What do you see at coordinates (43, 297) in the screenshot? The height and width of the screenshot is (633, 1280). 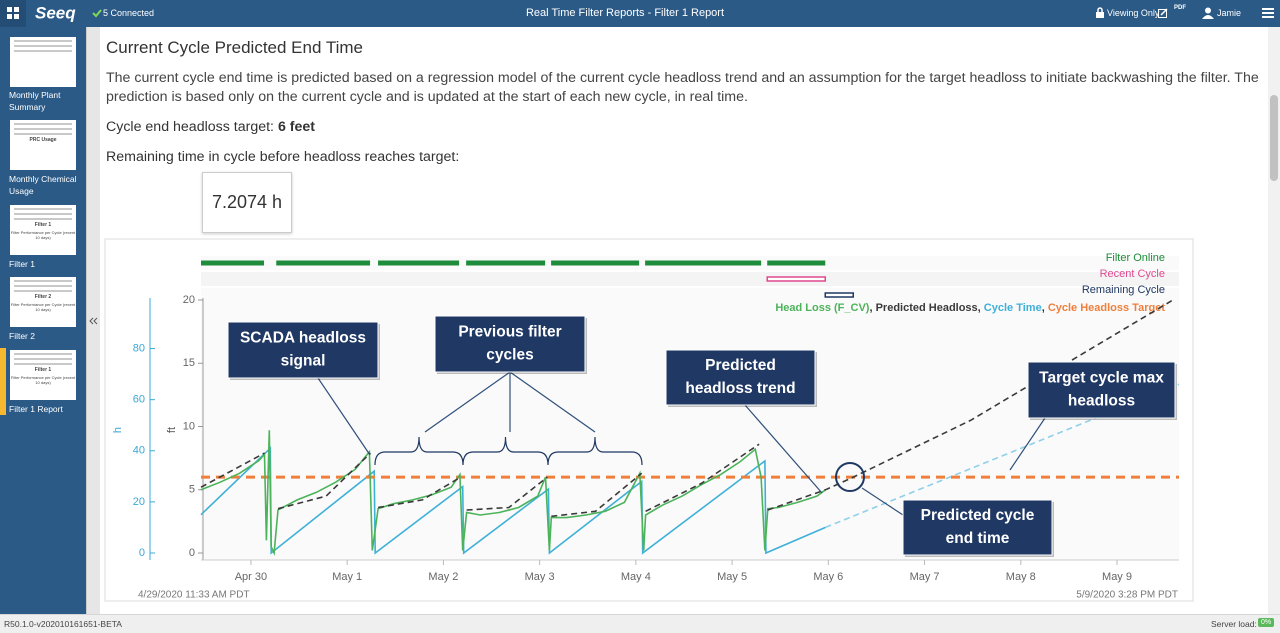 I see `thumb-text: Filter 2` at bounding box center [43, 297].